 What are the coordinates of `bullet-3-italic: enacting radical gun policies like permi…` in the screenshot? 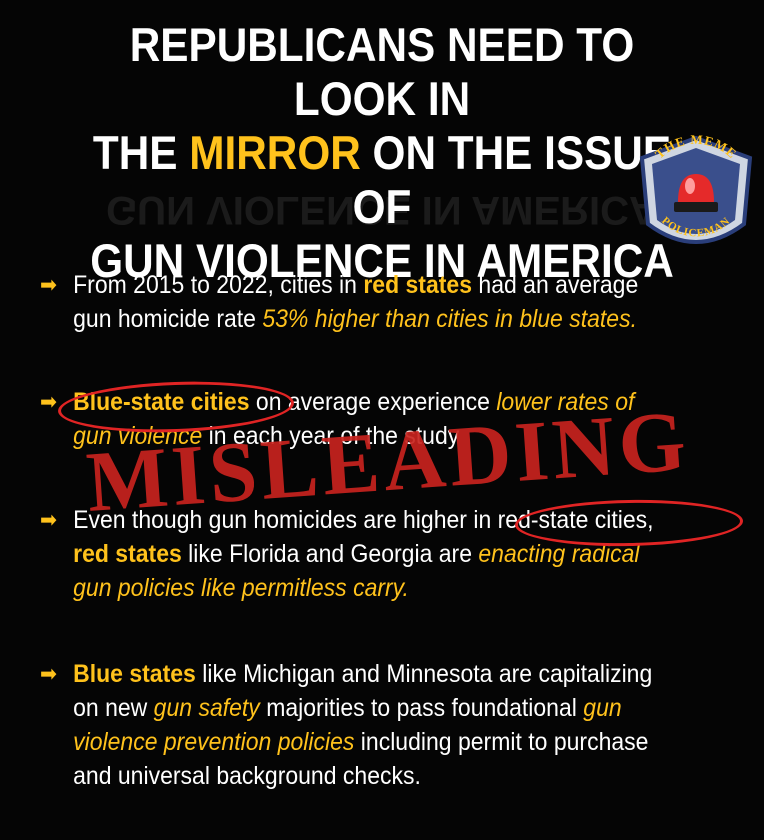 It's located at (356, 571).